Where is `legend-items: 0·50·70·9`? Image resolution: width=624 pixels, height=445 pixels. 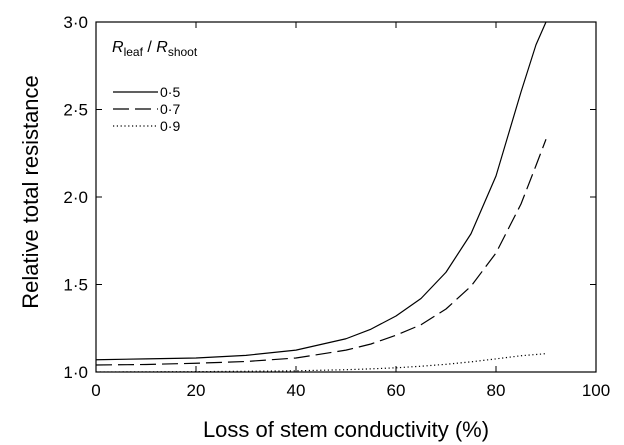 legend-items: 0·50·70·9 is located at coordinates (146, 109).